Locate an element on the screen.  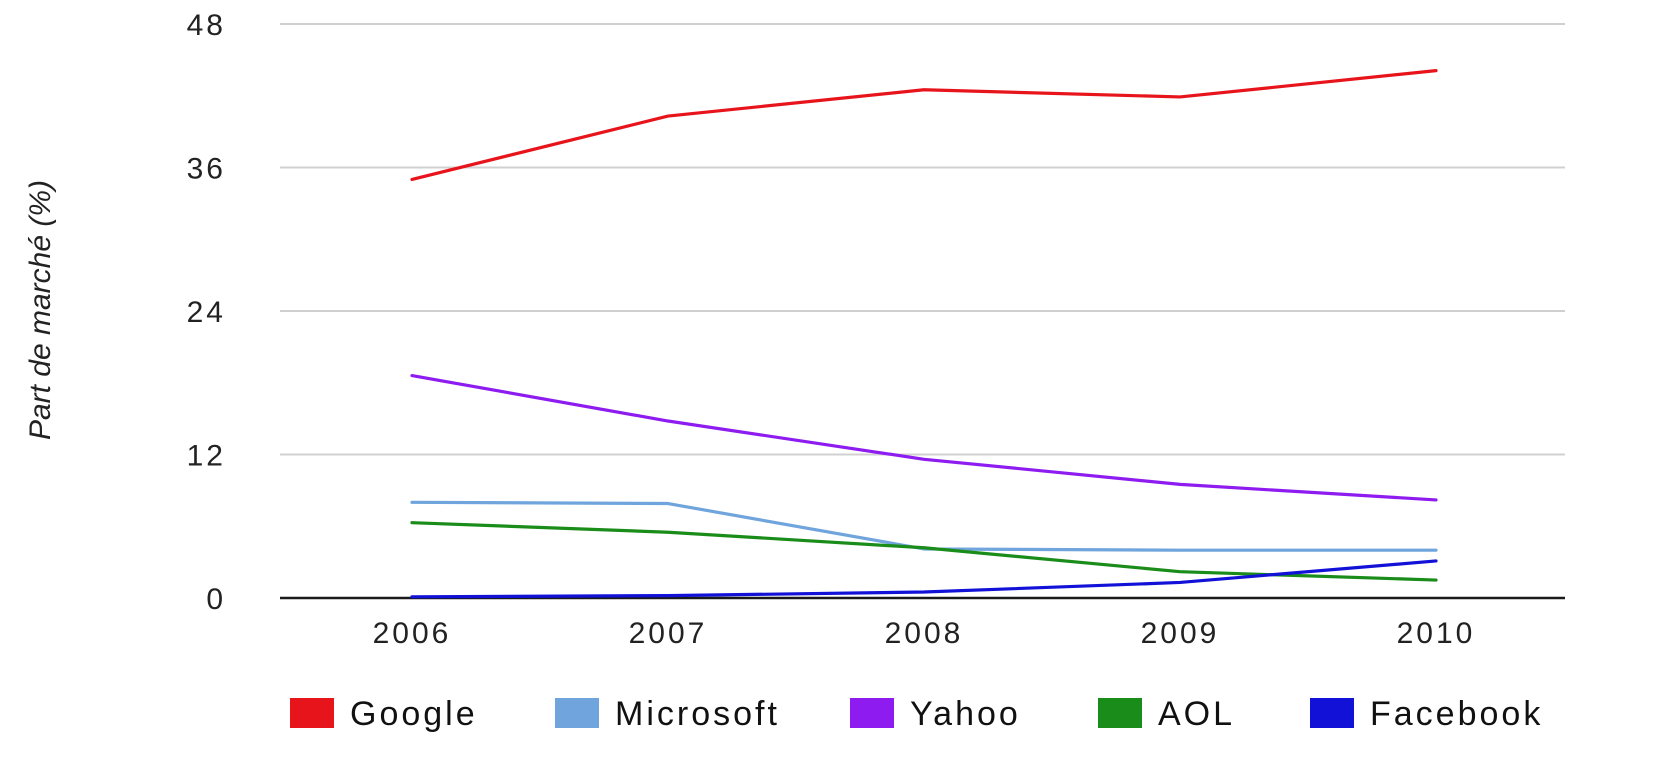
y-tick-label: 12 is located at coordinates (206, 456).